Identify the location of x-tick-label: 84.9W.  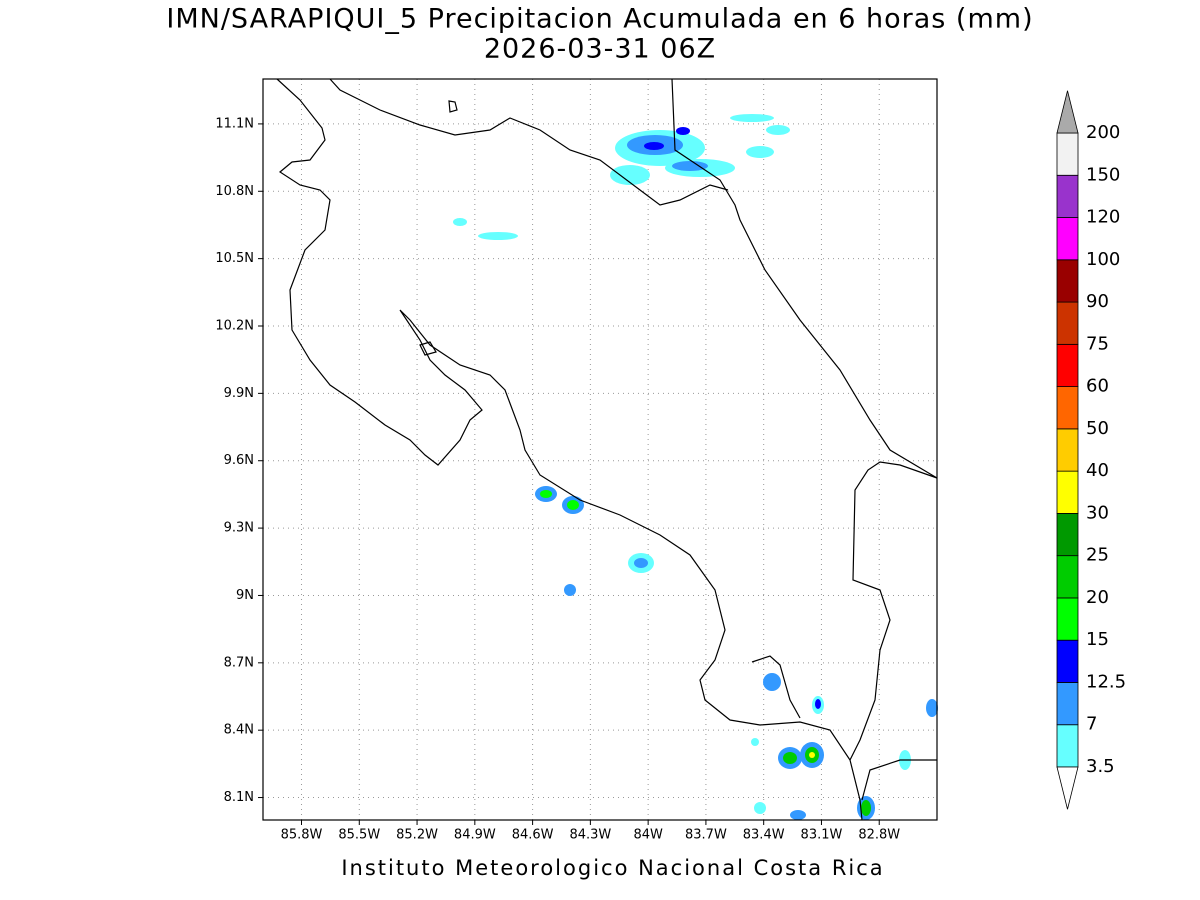
(475, 835).